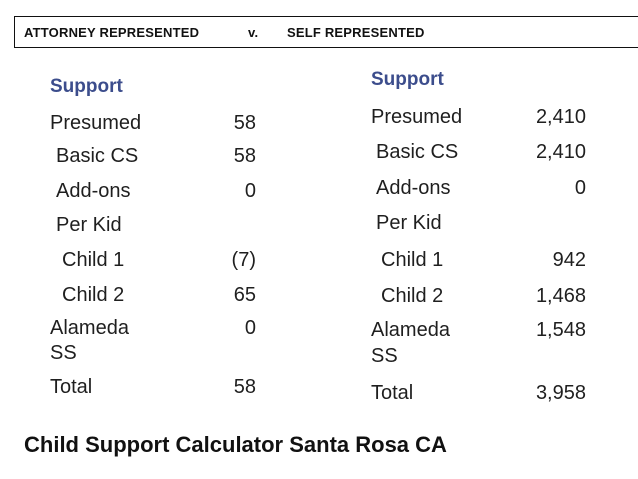 The image size is (638, 479). What do you see at coordinates (392, 393) in the screenshot?
I see `self-row-total-label: Total` at bounding box center [392, 393].